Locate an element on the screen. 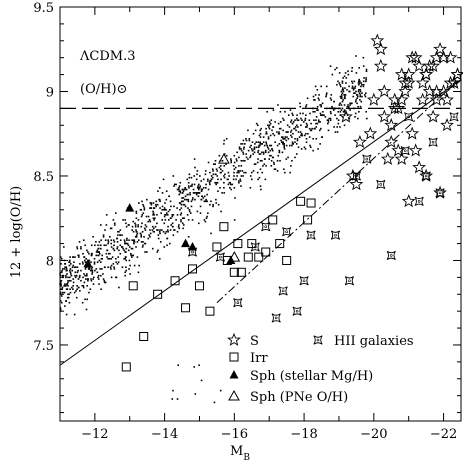 The height and width of the screenshot is (463, 463). y-tick-label: 7.5 is located at coordinates (43, 346).